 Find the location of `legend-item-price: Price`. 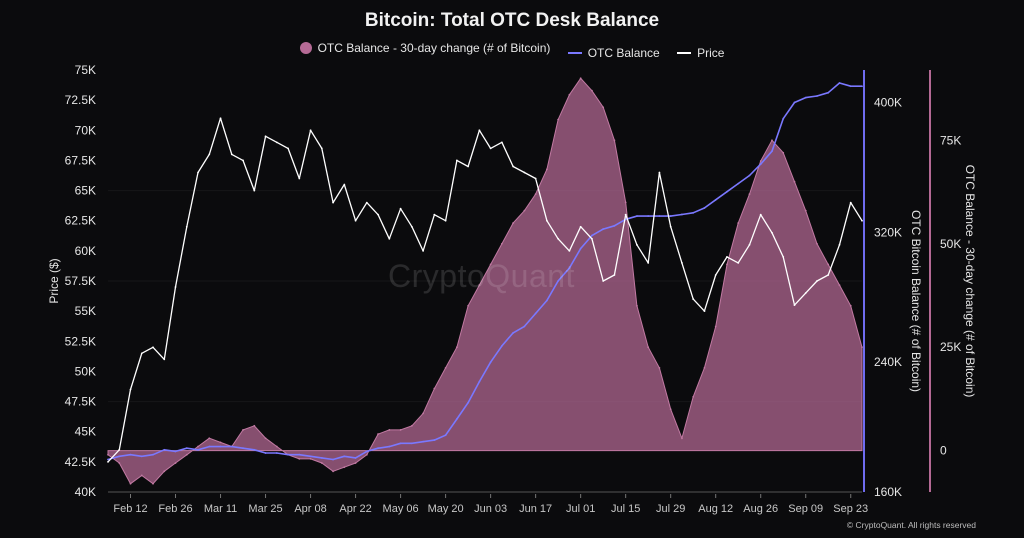

legend-item-price: Price is located at coordinates (700, 53).